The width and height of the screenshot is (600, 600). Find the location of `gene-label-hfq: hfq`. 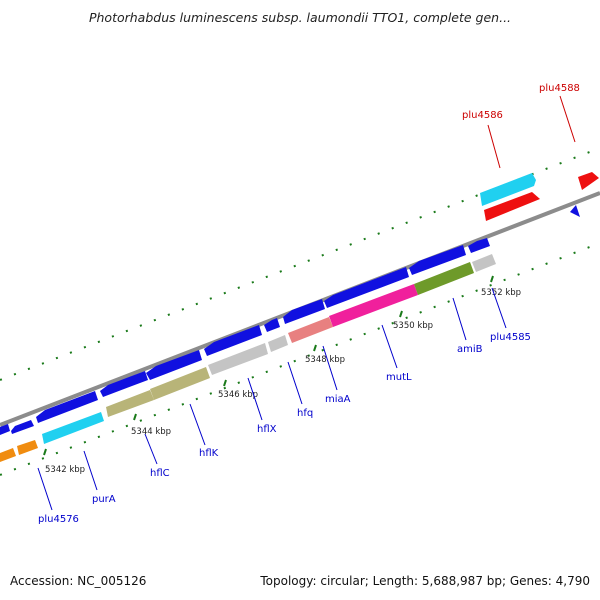

gene-label-hfq: hfq is located at coordinates (305, 413).